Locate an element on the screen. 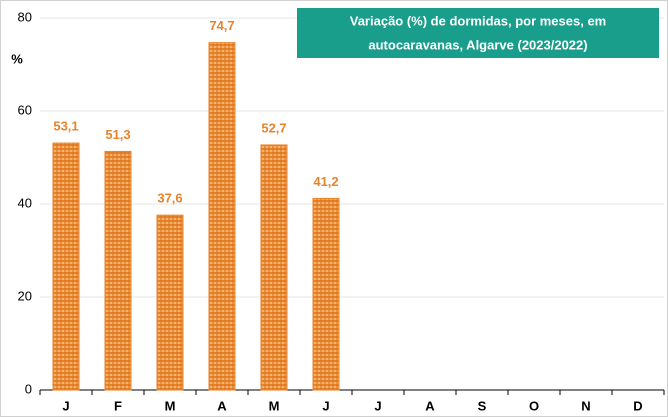  value-label: 74,7 is located at coordinates (221, 25).